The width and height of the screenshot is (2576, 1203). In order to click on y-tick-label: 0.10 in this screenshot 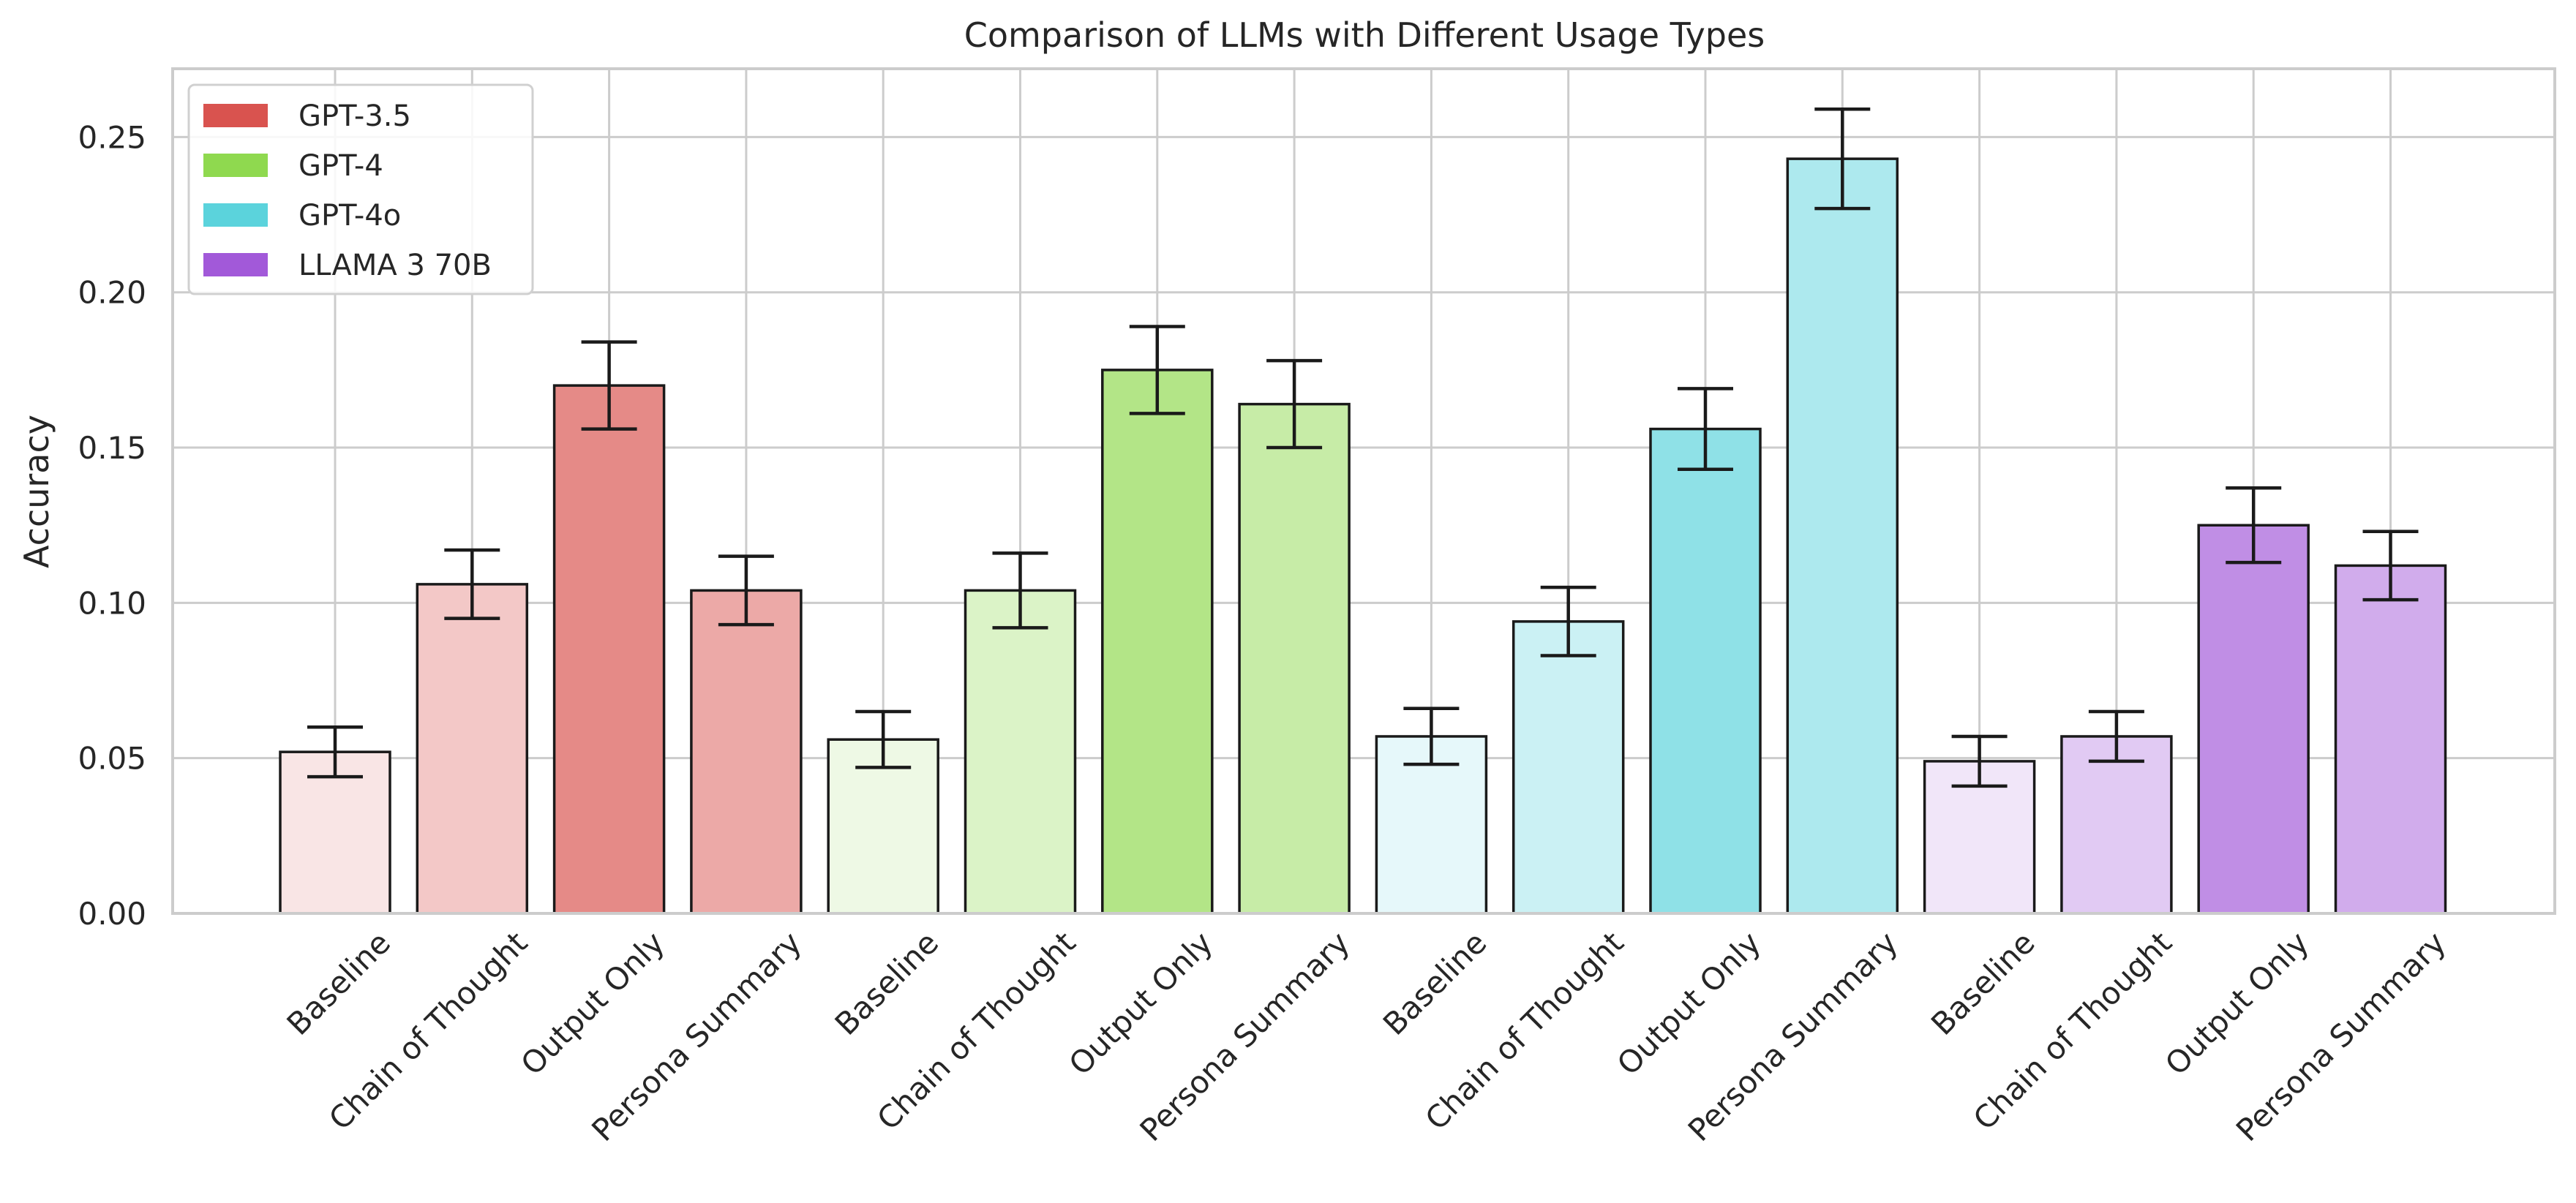, I will do `click(112, 603)`.